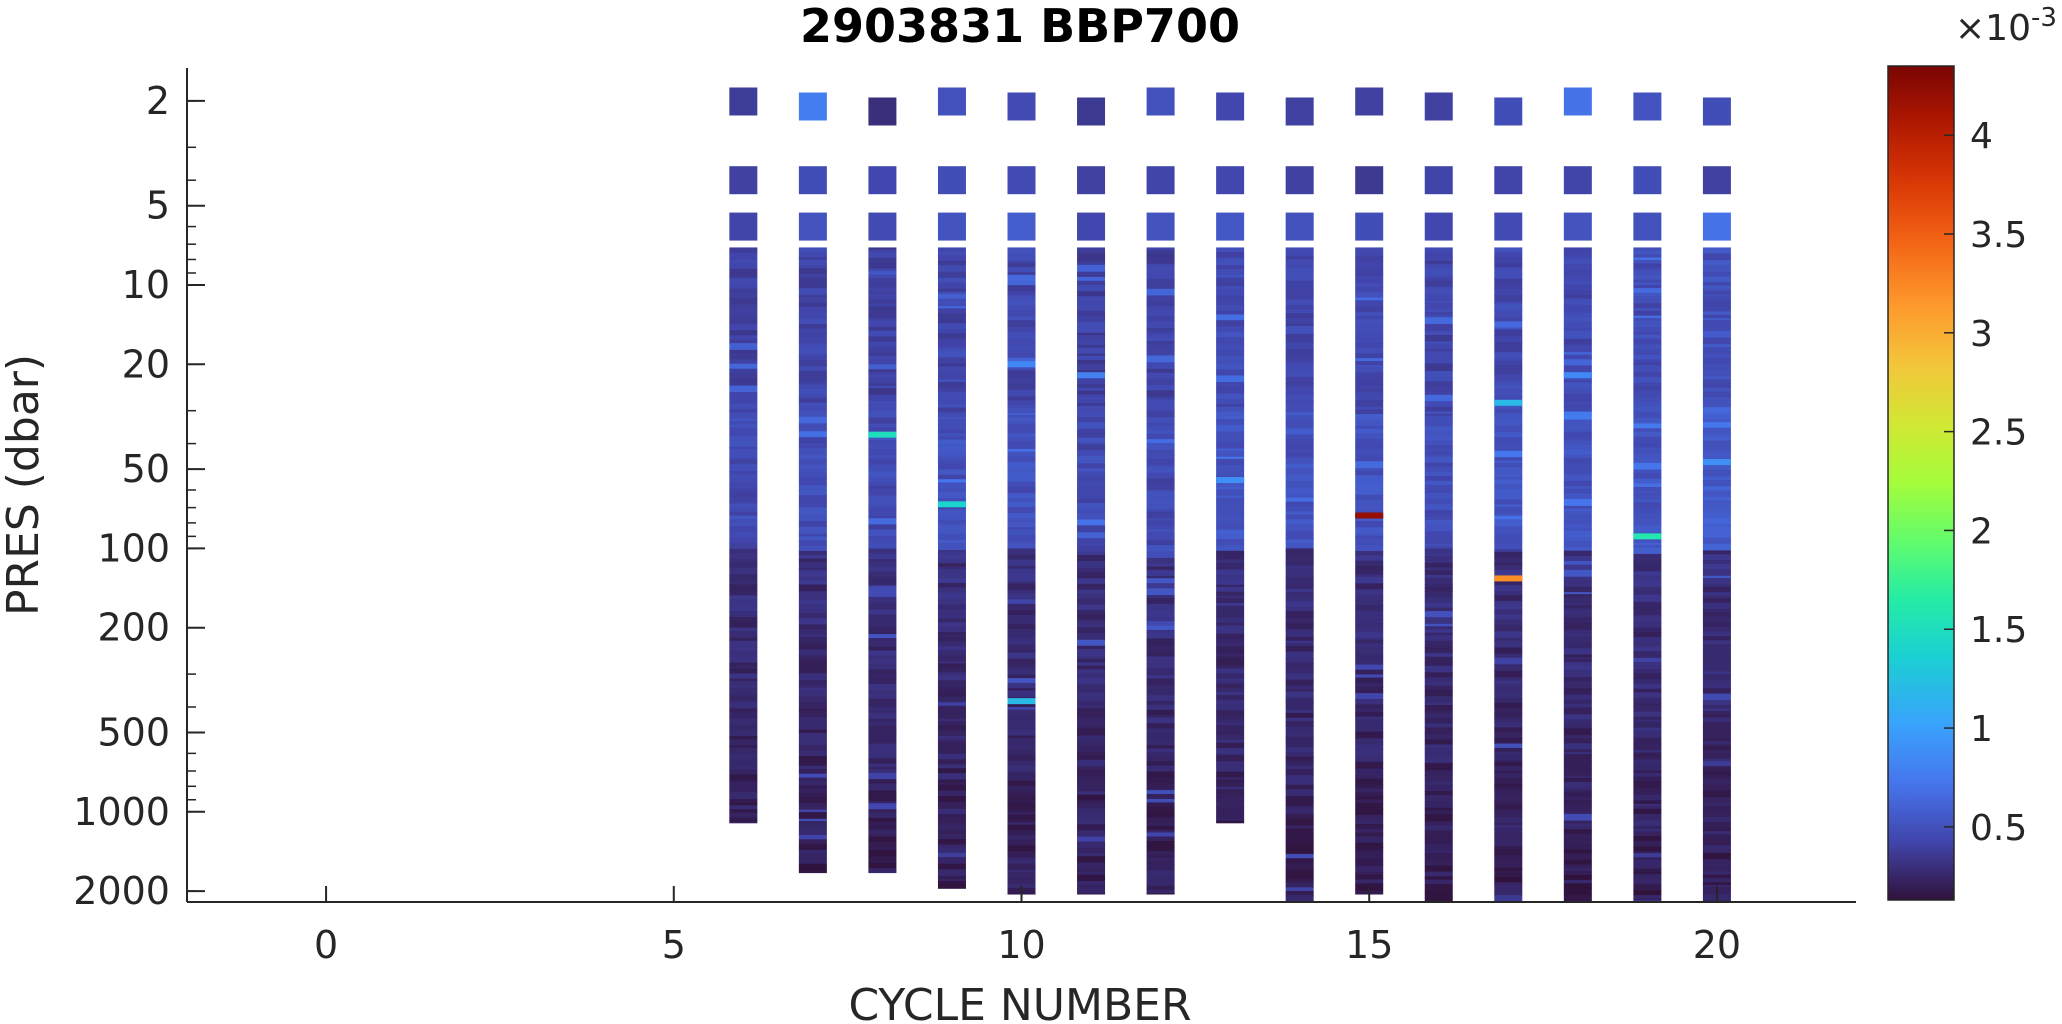 The height and width of the screenshot is (1024, 2062). What do you see at coordinates (133, 628) in the screenshot?
I see `y-tick-label: 200` at bounding box center [133, 628].